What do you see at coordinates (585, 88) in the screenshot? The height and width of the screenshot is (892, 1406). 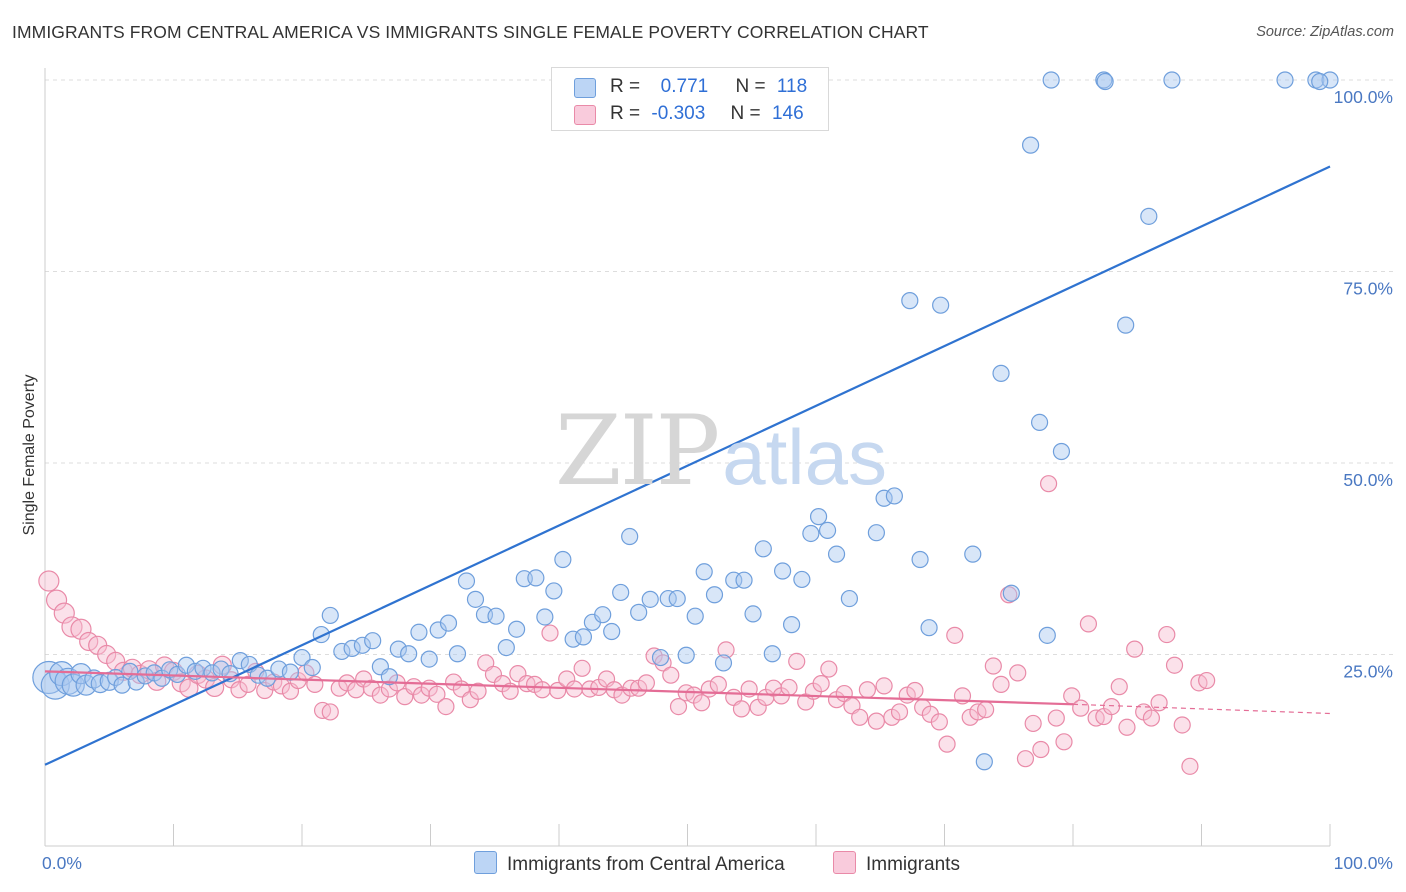 I see `legend-swatch-blue` at bounding box center [585, 88].